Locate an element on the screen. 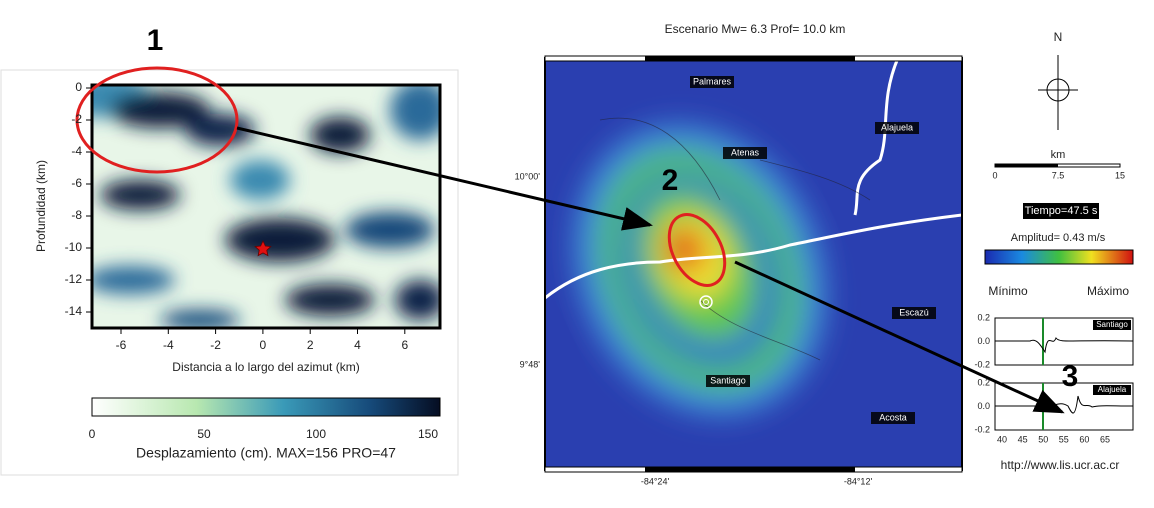  place-label: Escazú is located at coordinates (914, 312).